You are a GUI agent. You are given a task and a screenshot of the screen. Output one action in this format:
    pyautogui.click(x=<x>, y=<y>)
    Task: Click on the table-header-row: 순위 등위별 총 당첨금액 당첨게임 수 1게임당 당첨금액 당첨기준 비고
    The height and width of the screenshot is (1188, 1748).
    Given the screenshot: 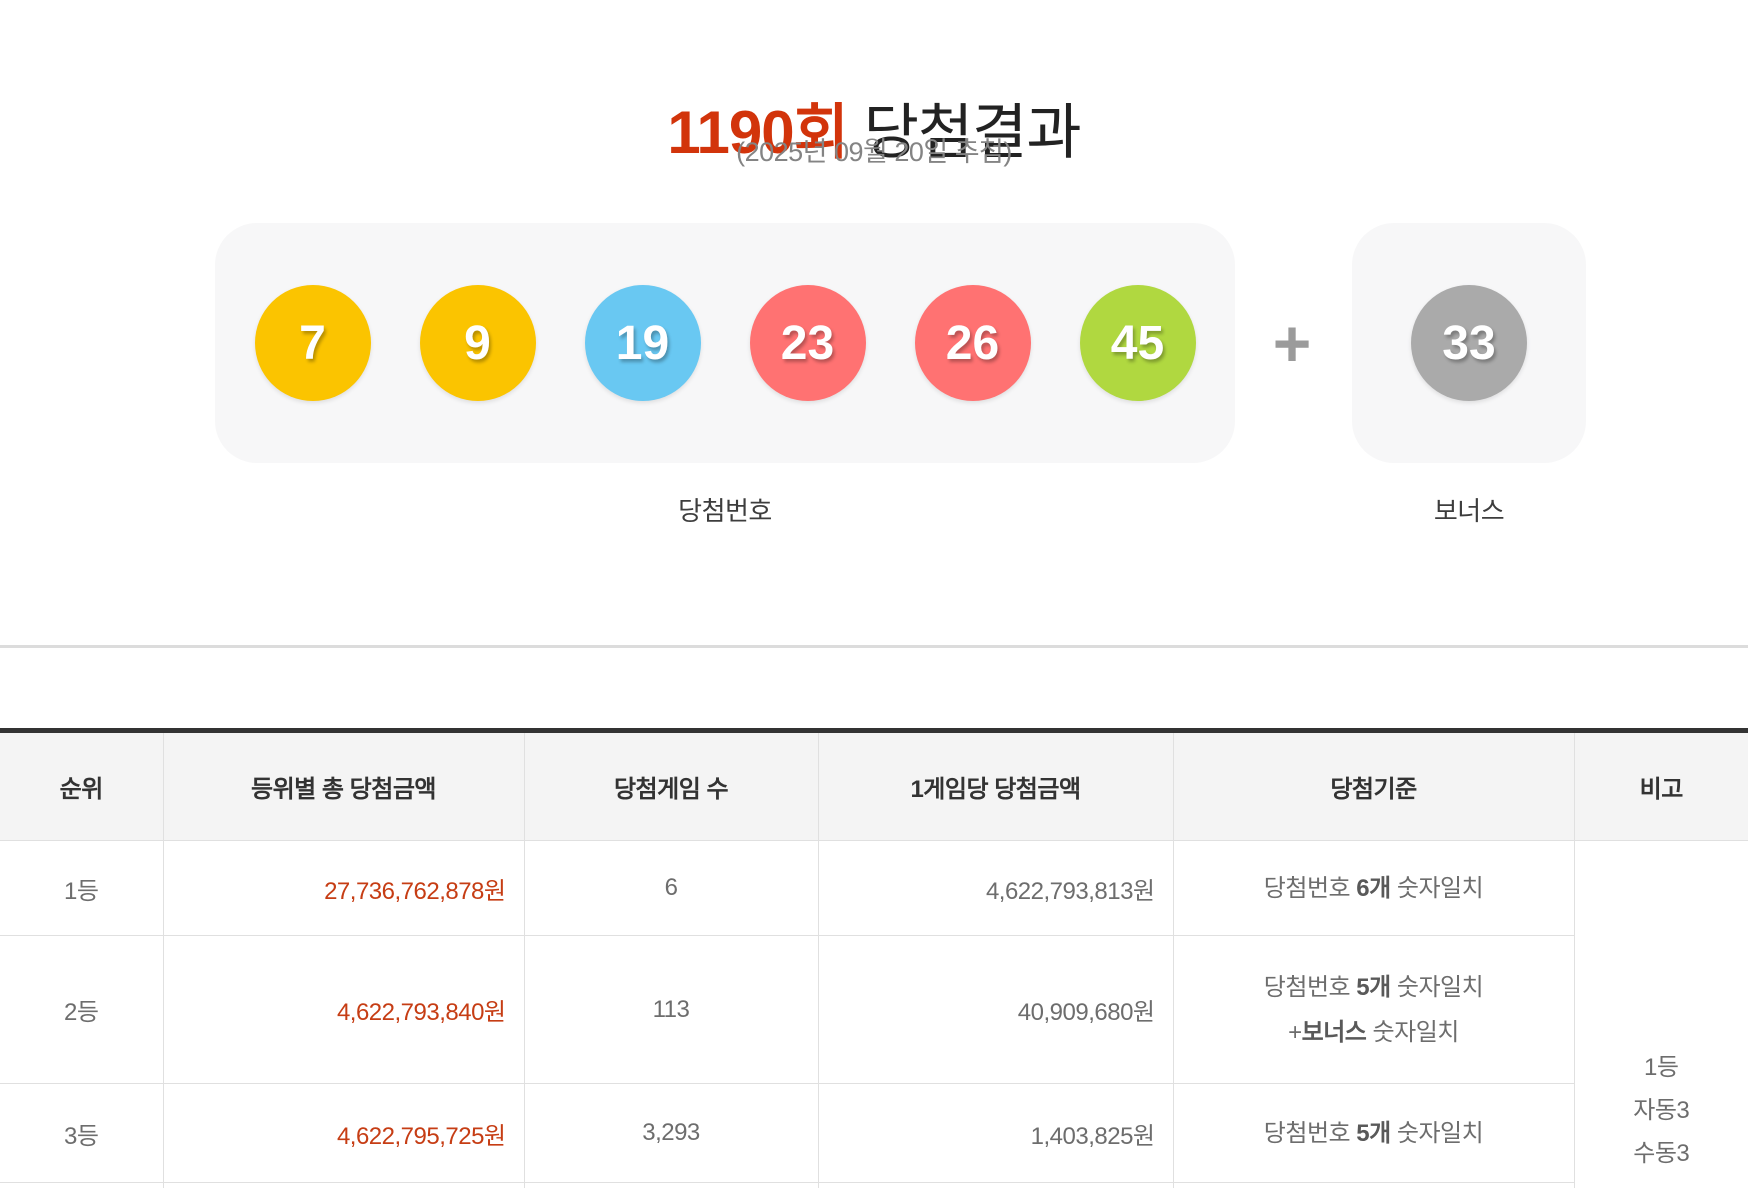 What is the action you would take?
    pyautogui.click(x=874, y=785)
    